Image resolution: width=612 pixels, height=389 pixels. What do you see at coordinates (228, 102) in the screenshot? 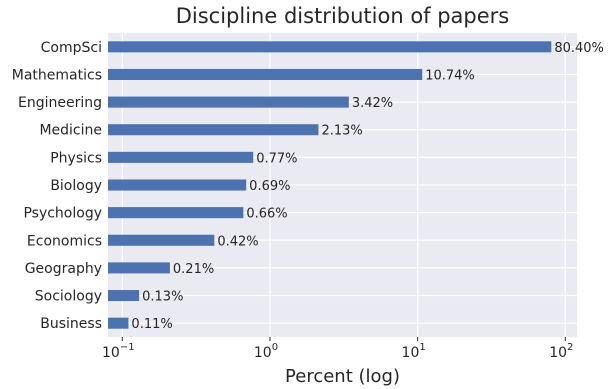
I see `bar-engineering` at bounding box center [228, 102].